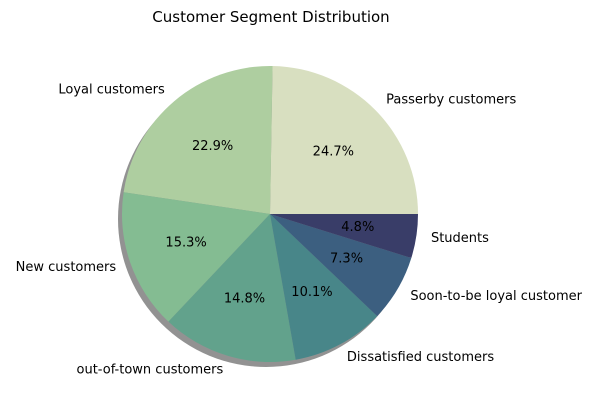  I want to click on pie-slice-passerby-customers, so click(344, 140).